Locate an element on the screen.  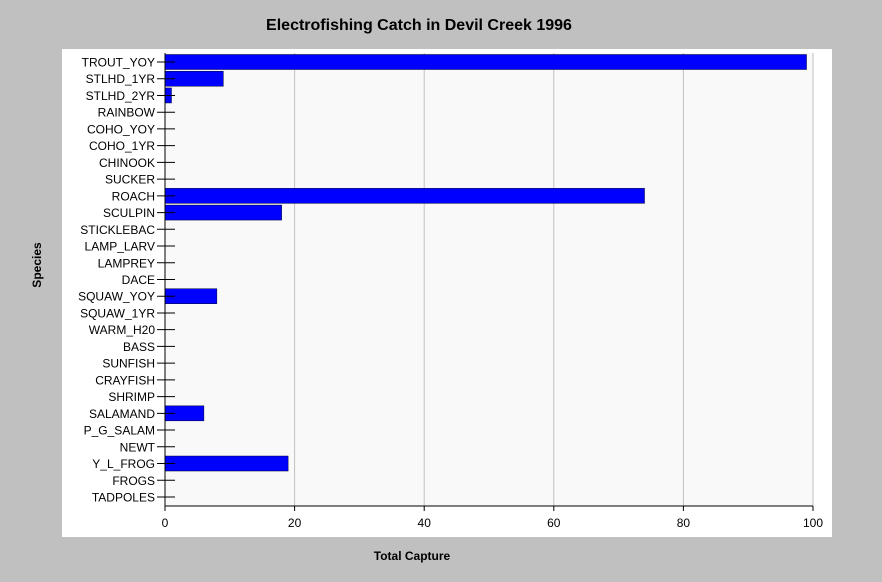
y-tick-label: ROACH is located at coordinates (133, 196).